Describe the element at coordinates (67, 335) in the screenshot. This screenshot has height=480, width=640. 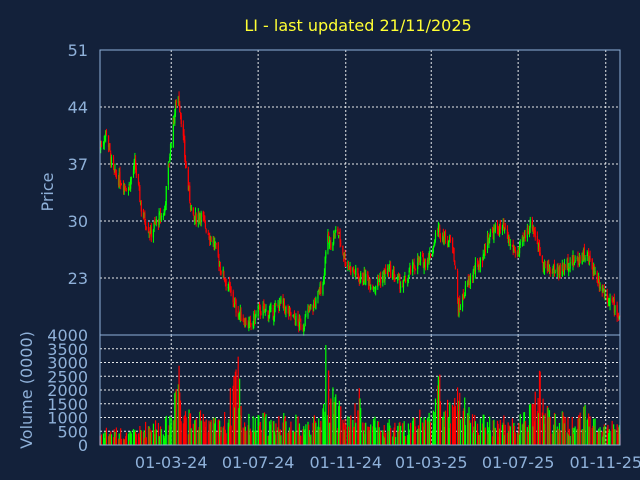
I see `volume-tick-label: 4000` at that location.